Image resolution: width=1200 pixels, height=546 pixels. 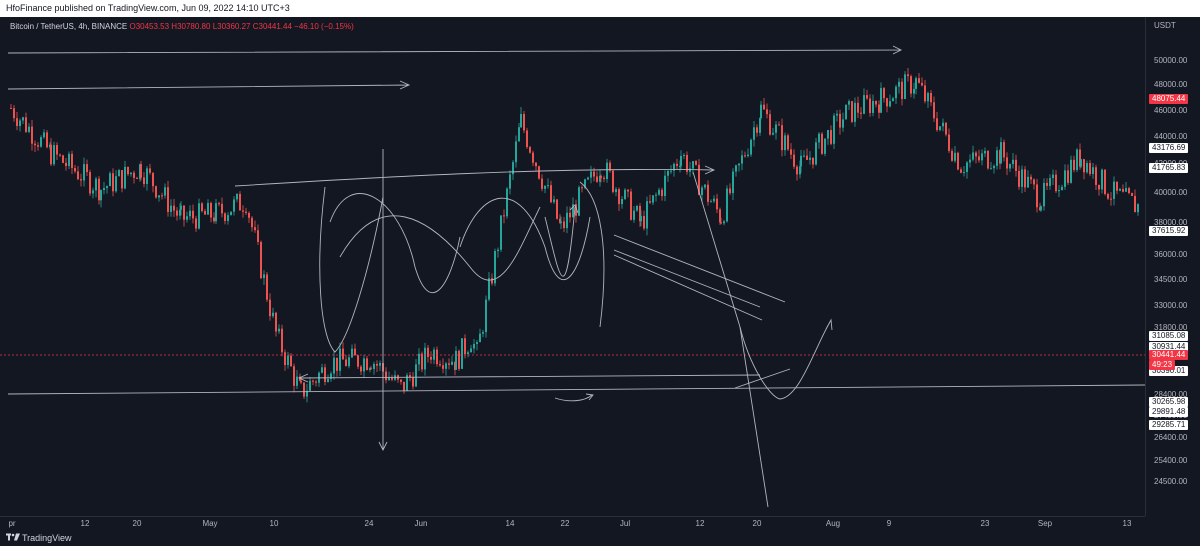 I want to click on time-tick-label: 13, so click(x=1127, y=523).